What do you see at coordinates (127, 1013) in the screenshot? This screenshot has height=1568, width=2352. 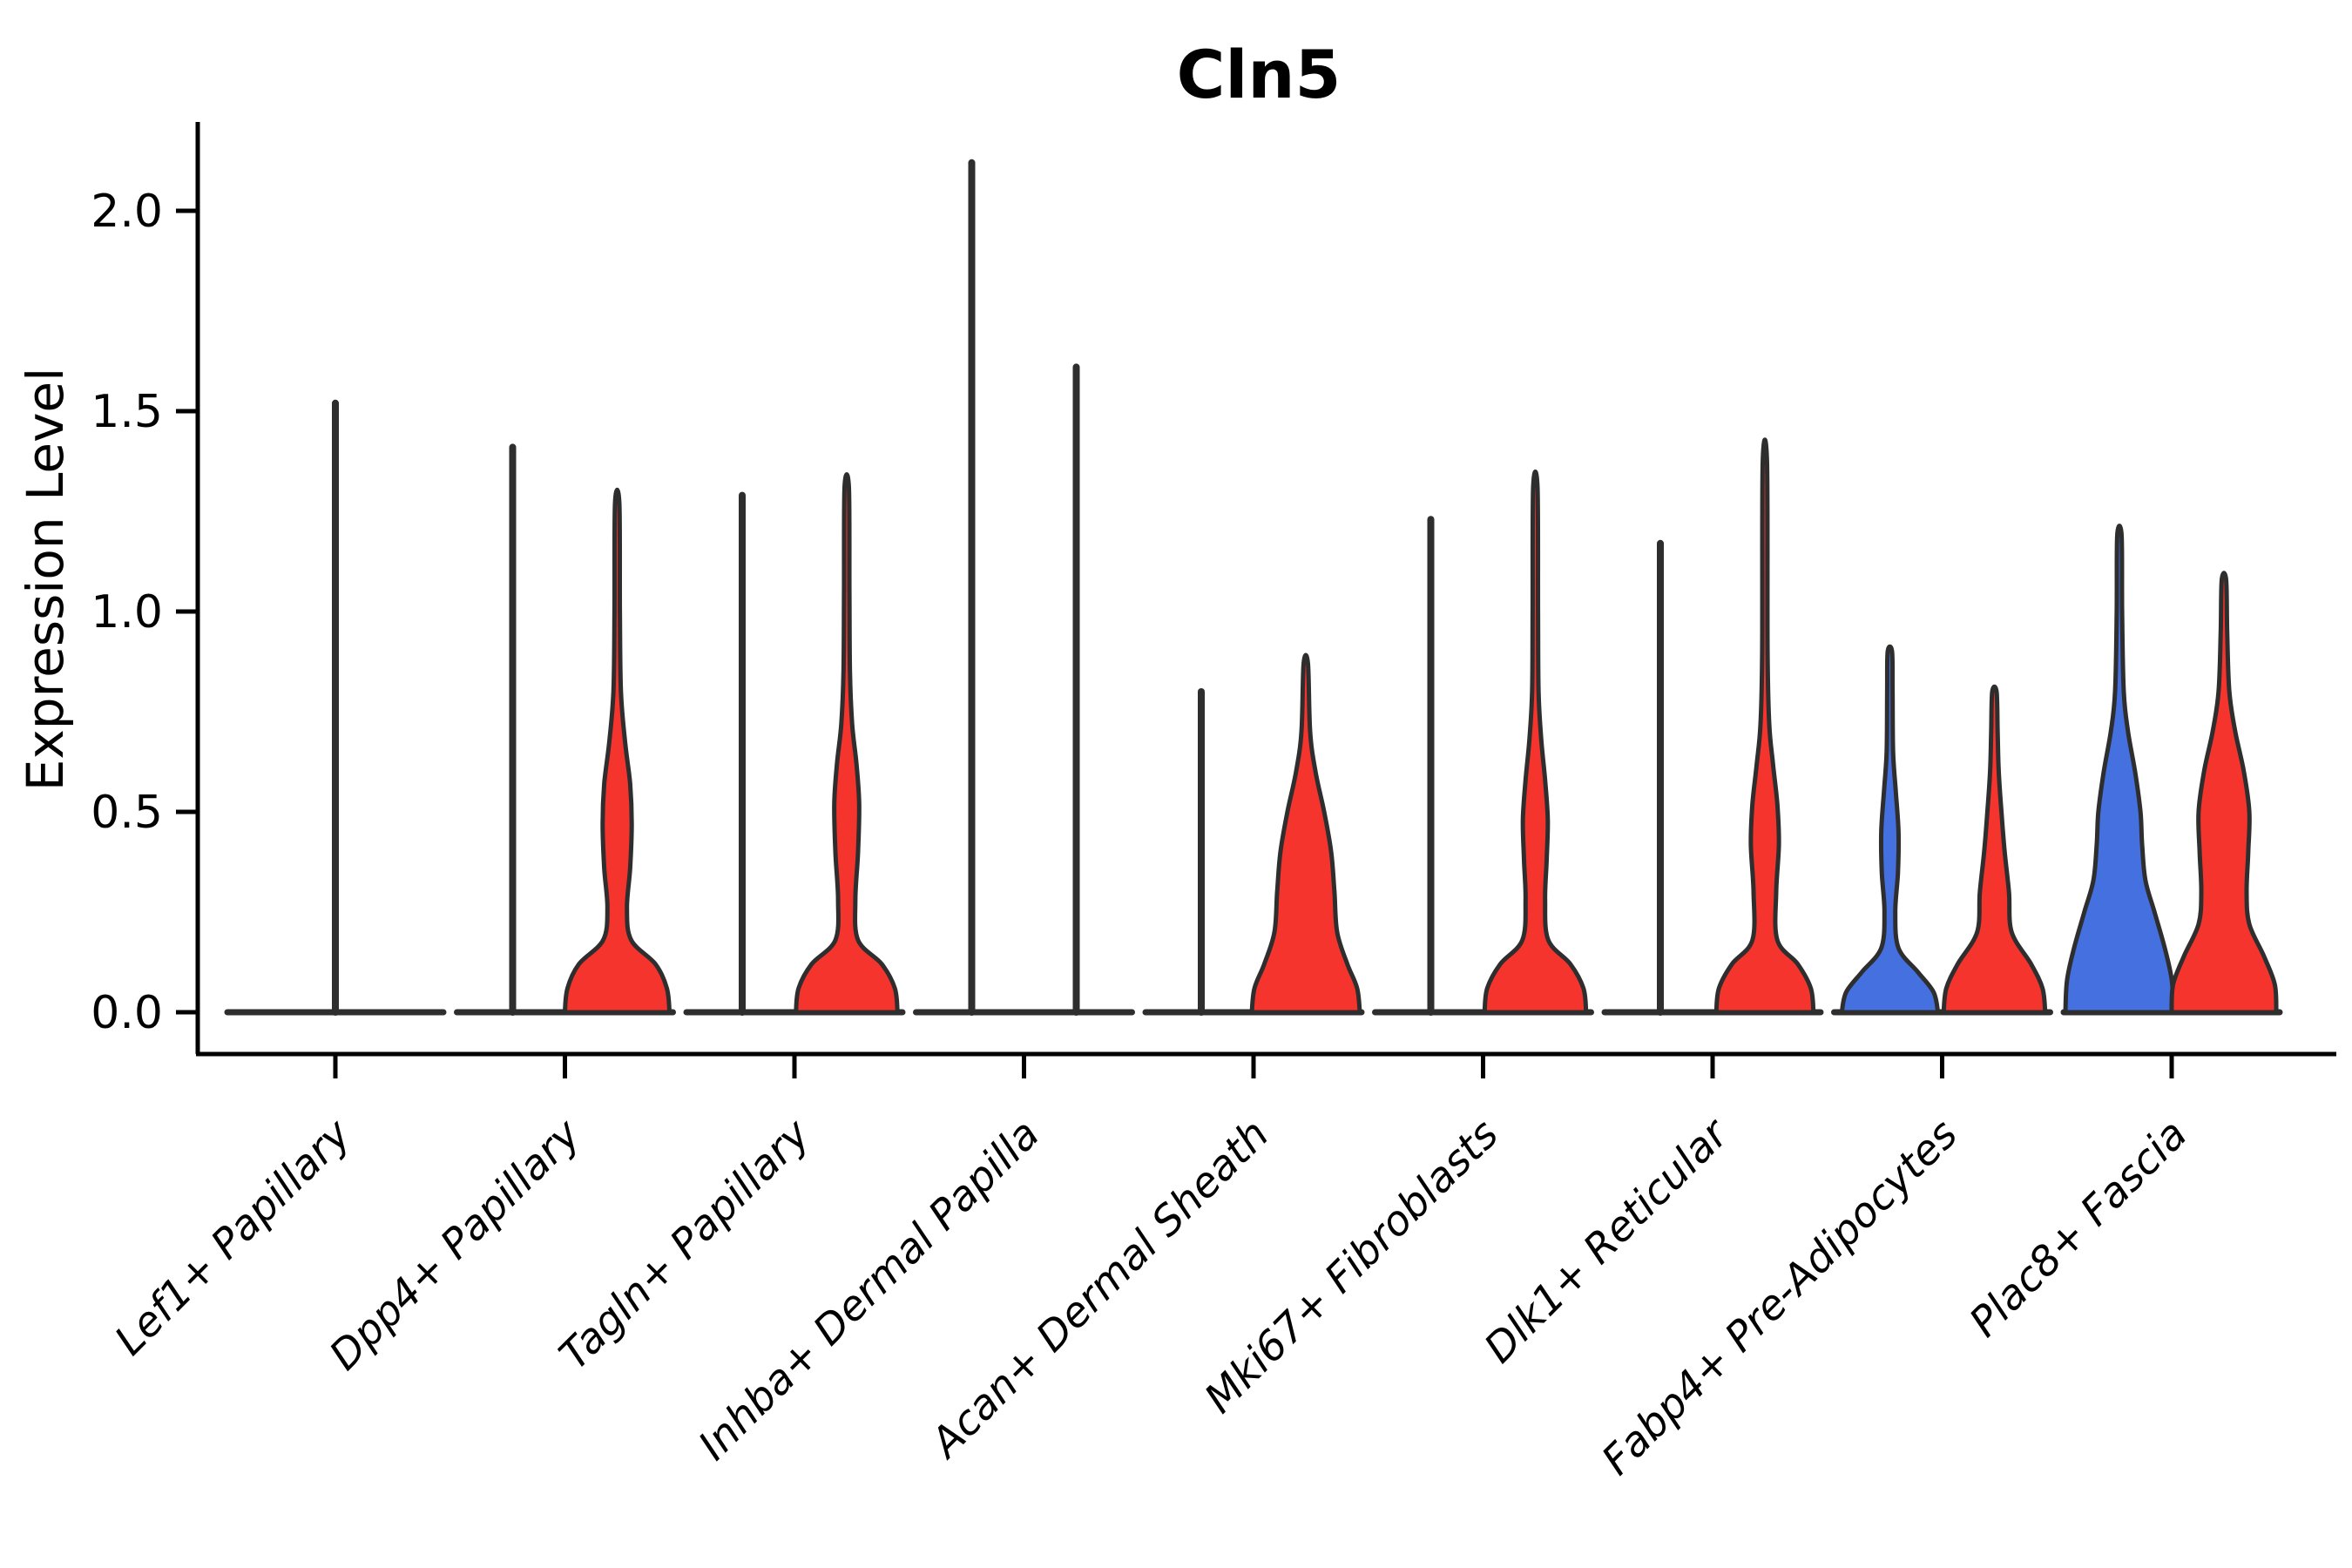 I see `y-tick-label: 0.0` at bounding box center [127, 1013].